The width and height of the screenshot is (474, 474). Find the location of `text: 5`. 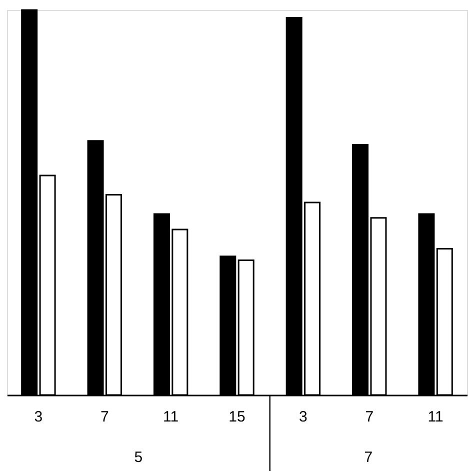

text: 5 is located at coordinates (138, 457).